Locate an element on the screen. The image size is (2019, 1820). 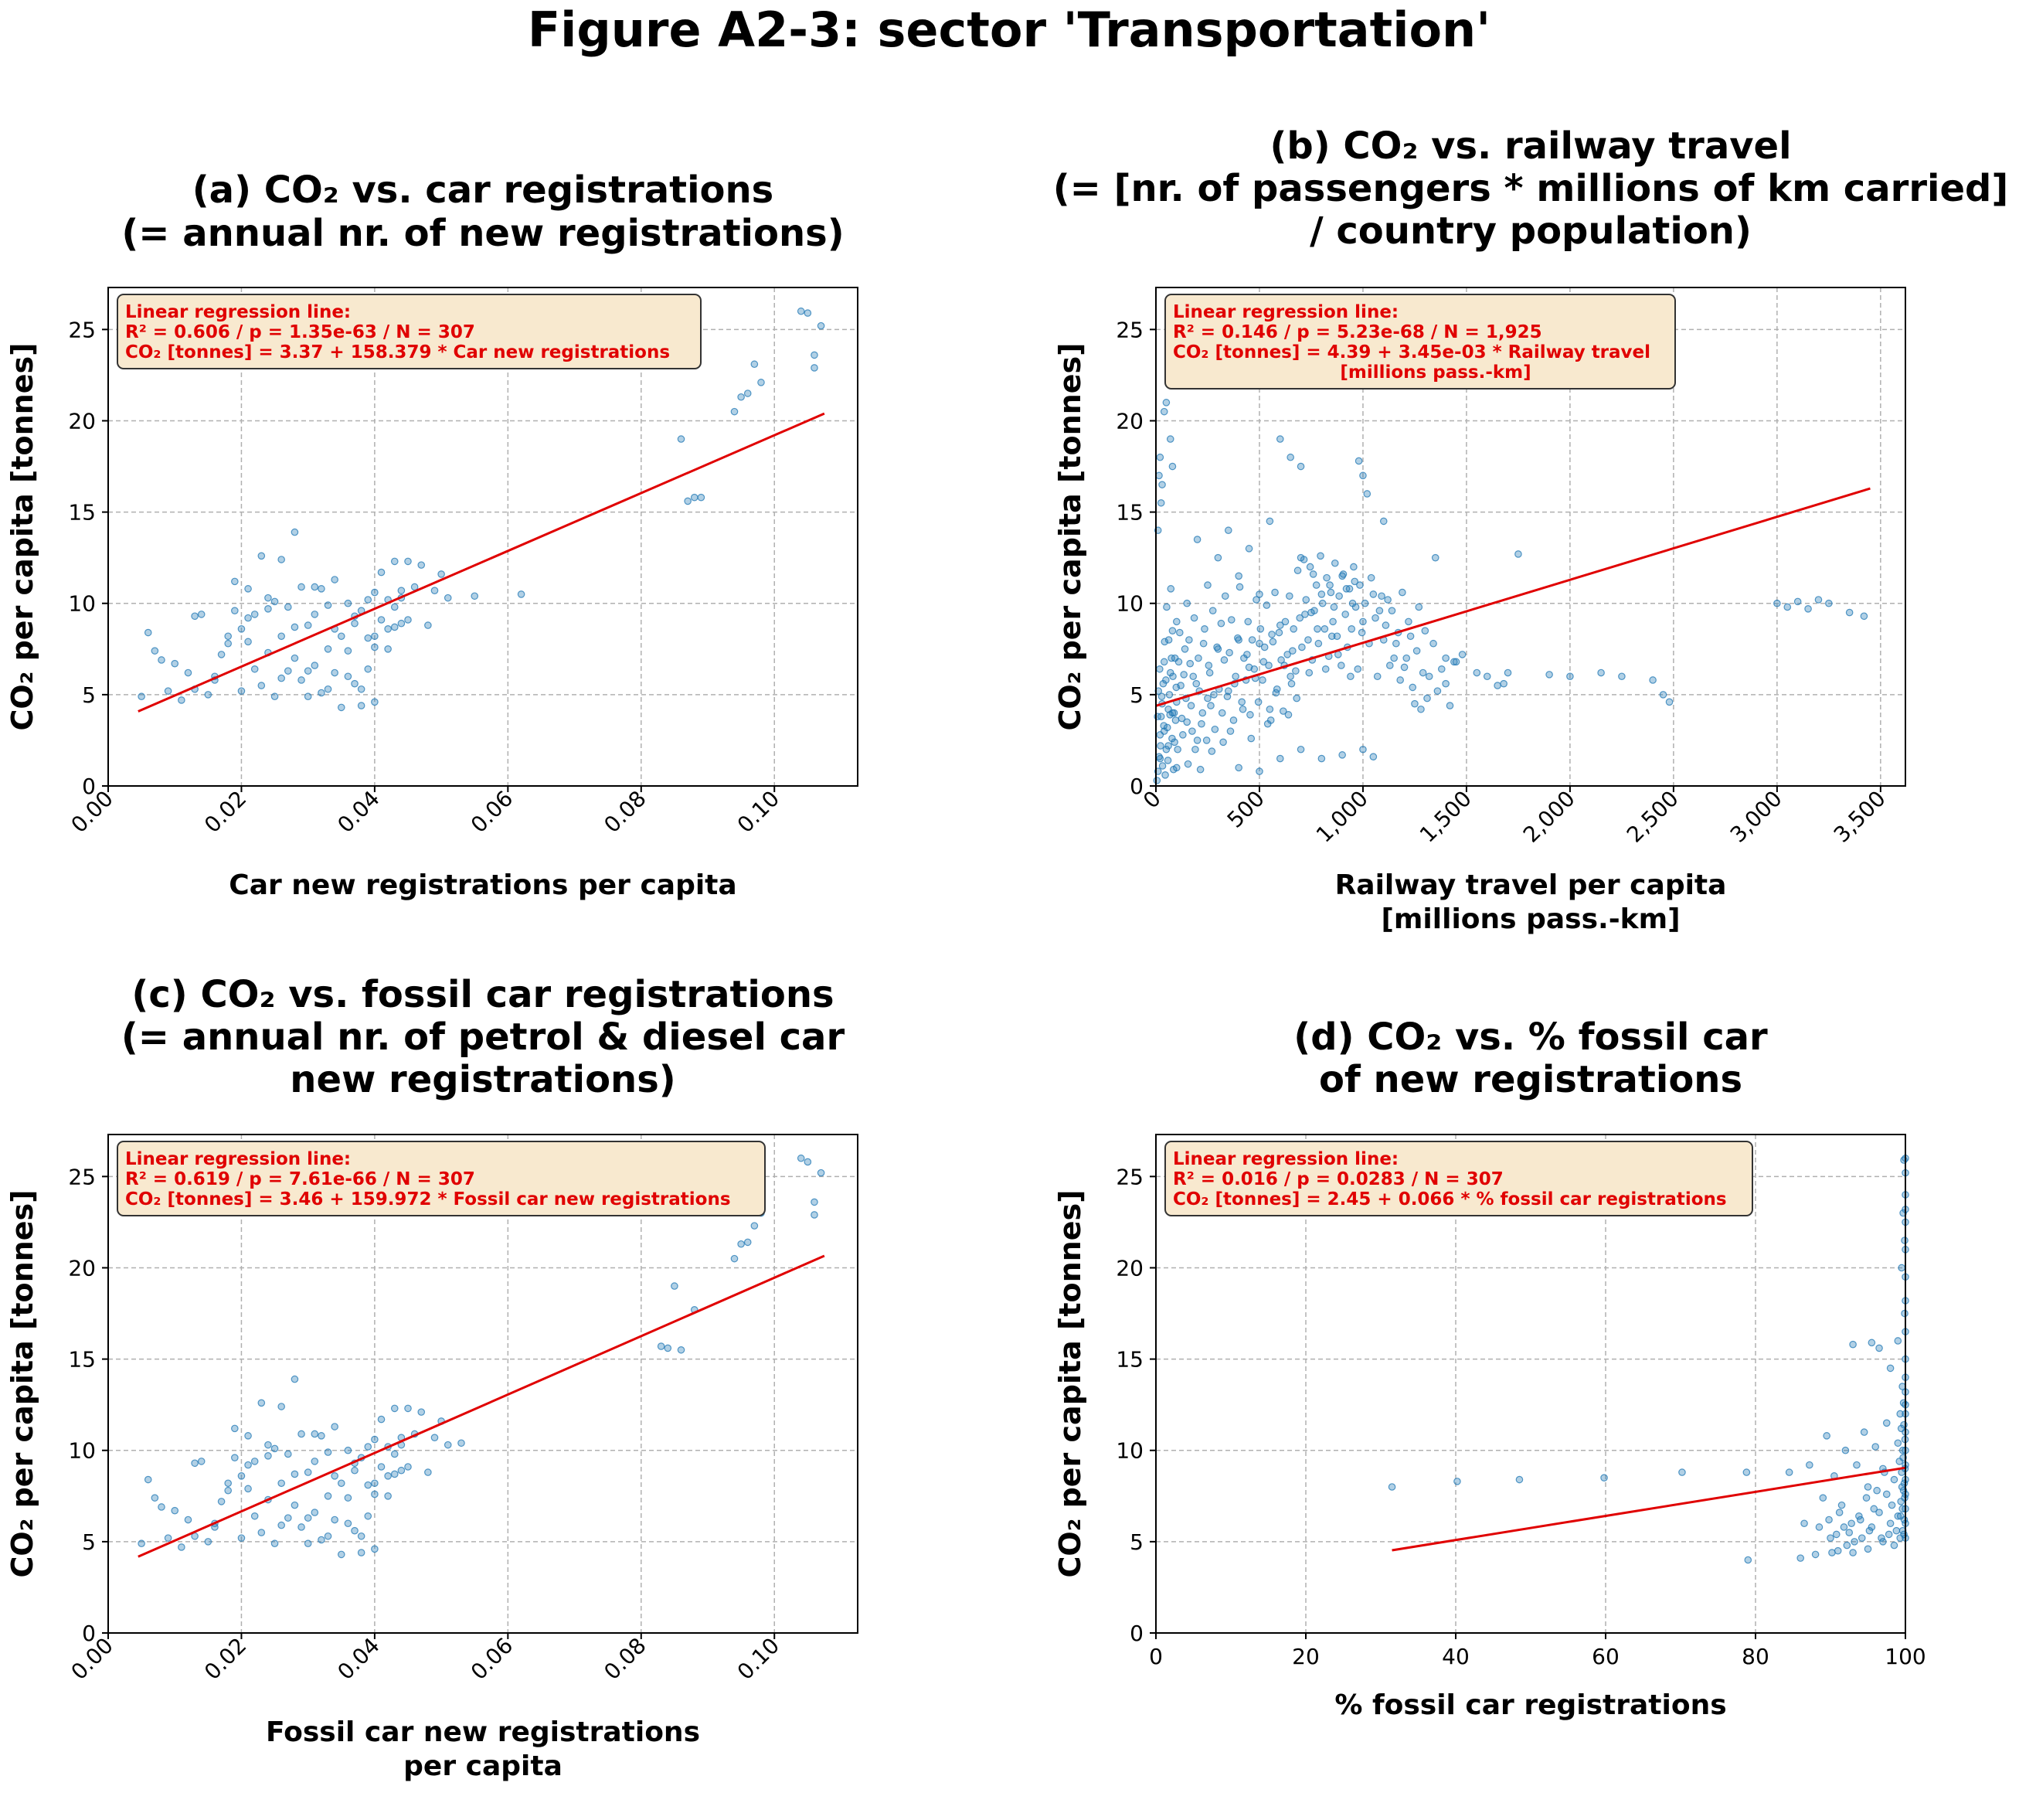
y-tick-label: 15 is located at coordinates (1130, 513).